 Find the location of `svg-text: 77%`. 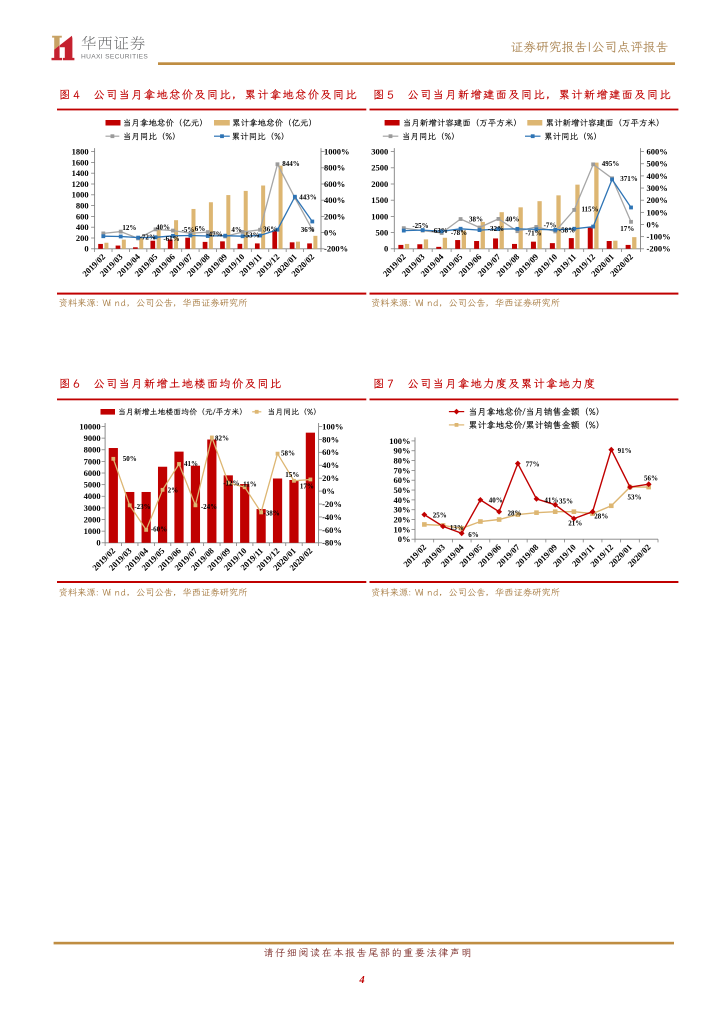

svg-text: 77% is located at coordinates (533, 465).